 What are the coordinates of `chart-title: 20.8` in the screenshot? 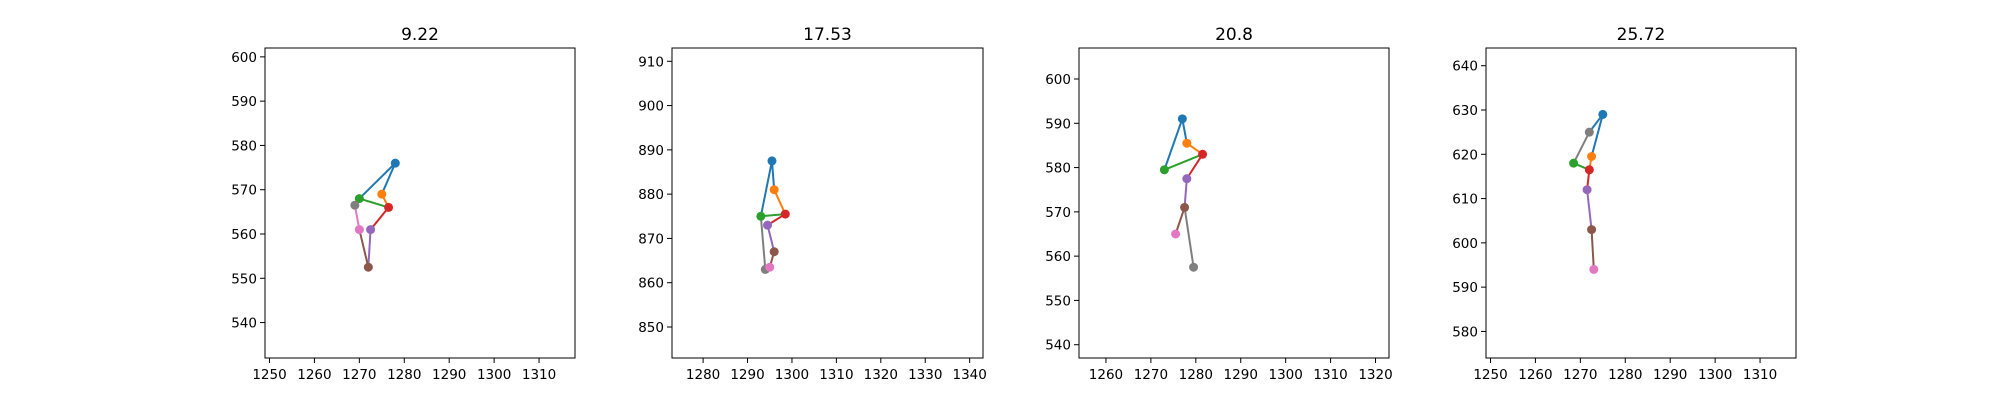 It's located at (1234, 35).